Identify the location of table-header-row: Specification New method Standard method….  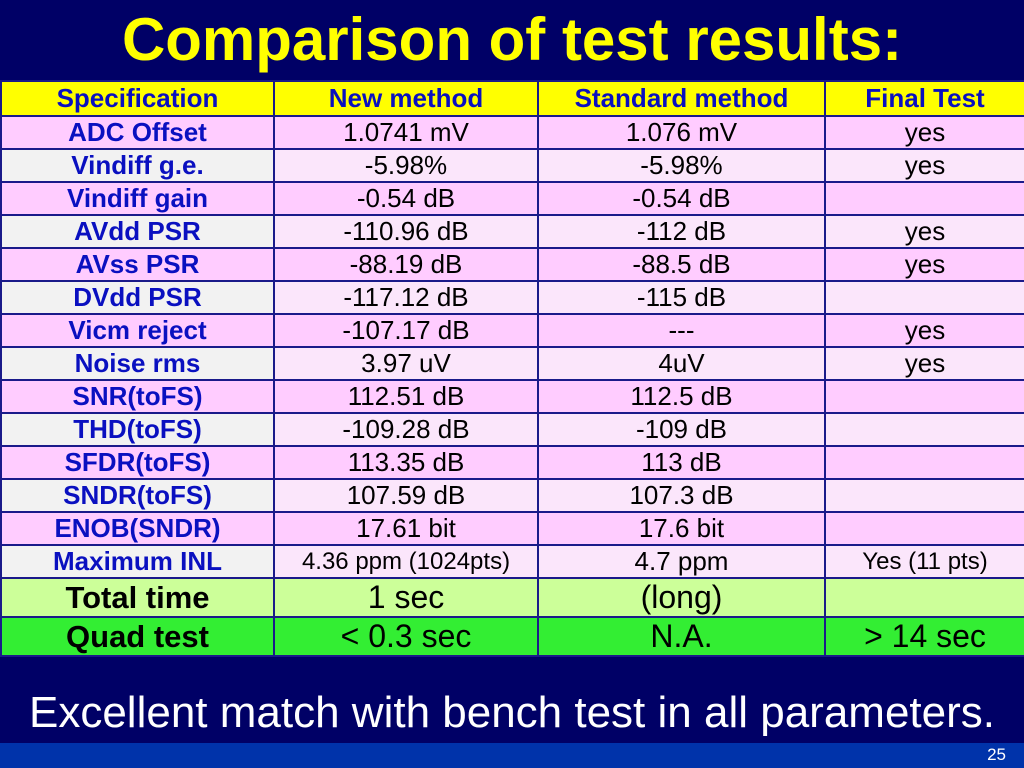
(512, 98).